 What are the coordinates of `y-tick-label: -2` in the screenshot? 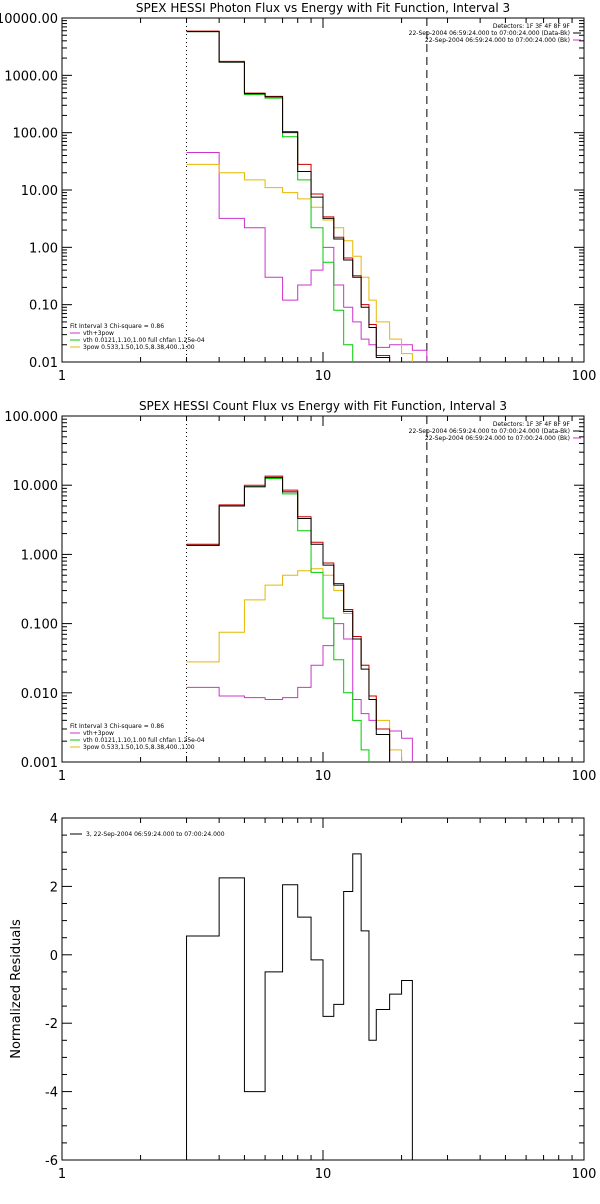 It's located at (51, 1024).